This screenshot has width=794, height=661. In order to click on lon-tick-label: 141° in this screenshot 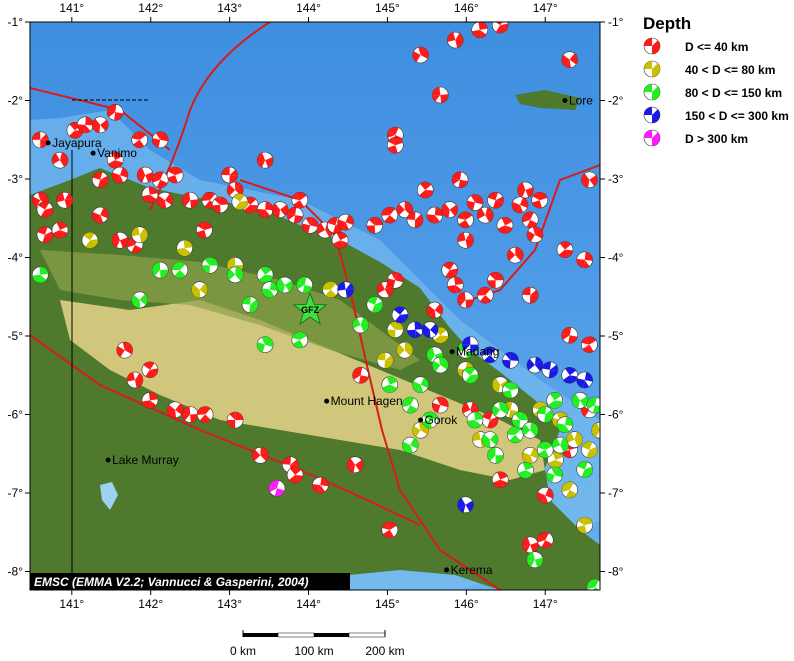, I will do `click(71, 8)`.